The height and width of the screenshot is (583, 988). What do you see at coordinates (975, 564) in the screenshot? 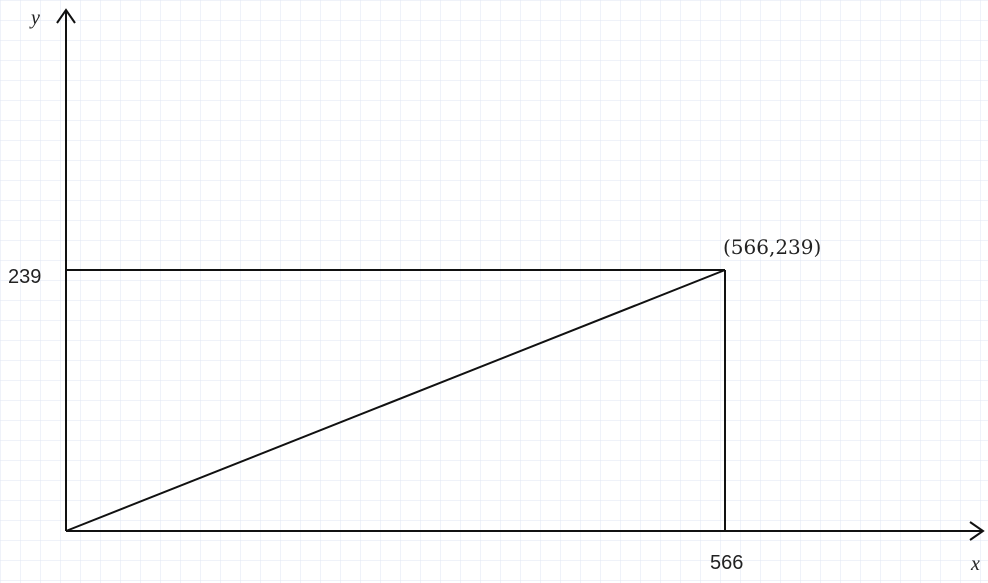
I see `x-axis-label: x` at bounding box center [975, 564].